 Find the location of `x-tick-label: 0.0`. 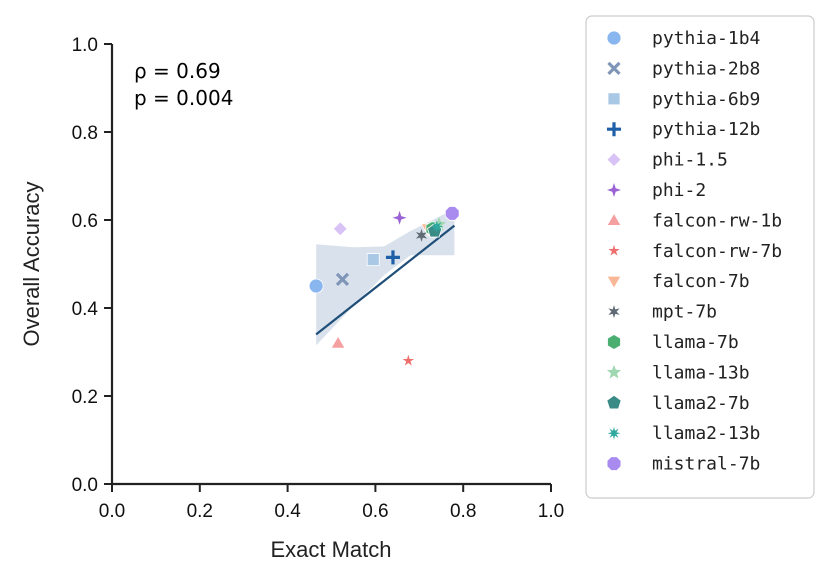

x-tick-label: 0.0 is located at coordinates (112, 511).